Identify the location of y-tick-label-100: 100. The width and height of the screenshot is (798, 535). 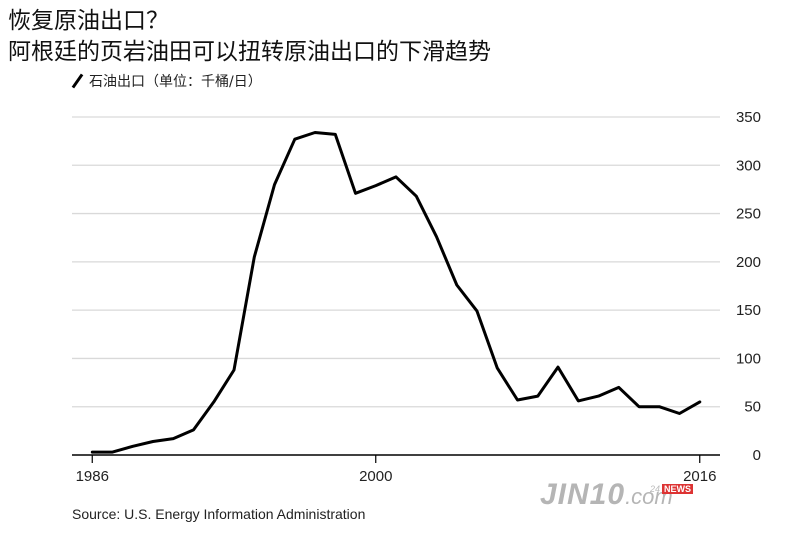
(748, 358).